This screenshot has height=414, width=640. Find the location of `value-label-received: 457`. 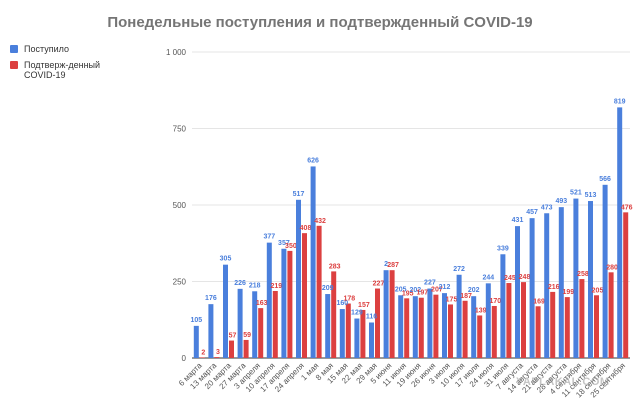

value-label-received: 457 is located at coordinates (532, 212).